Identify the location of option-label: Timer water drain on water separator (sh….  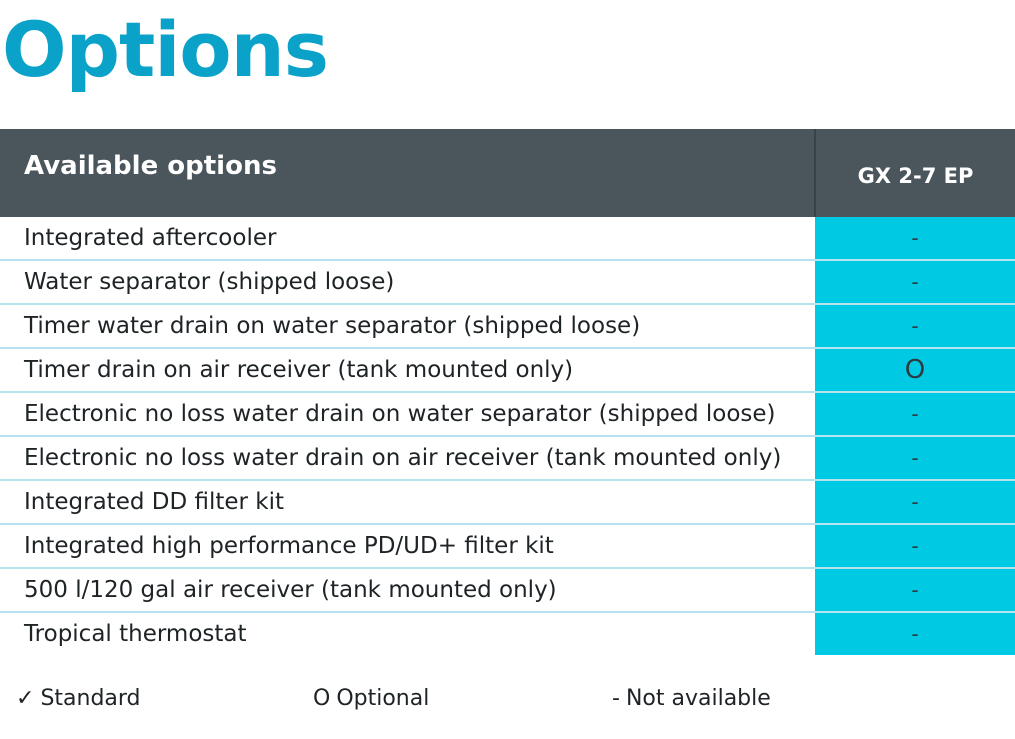
(407, 326).